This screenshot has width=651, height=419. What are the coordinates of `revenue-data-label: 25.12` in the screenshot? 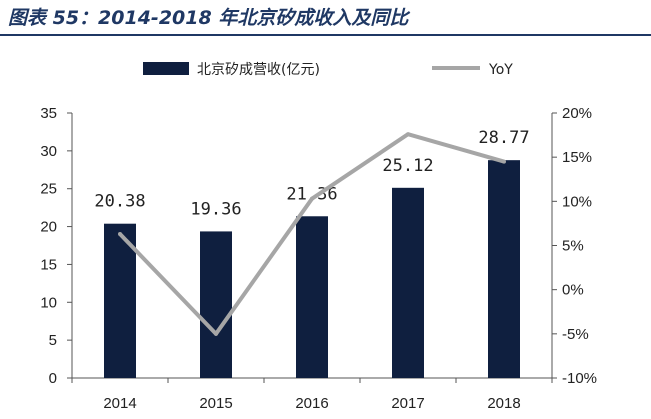 It's located at (407, 166).